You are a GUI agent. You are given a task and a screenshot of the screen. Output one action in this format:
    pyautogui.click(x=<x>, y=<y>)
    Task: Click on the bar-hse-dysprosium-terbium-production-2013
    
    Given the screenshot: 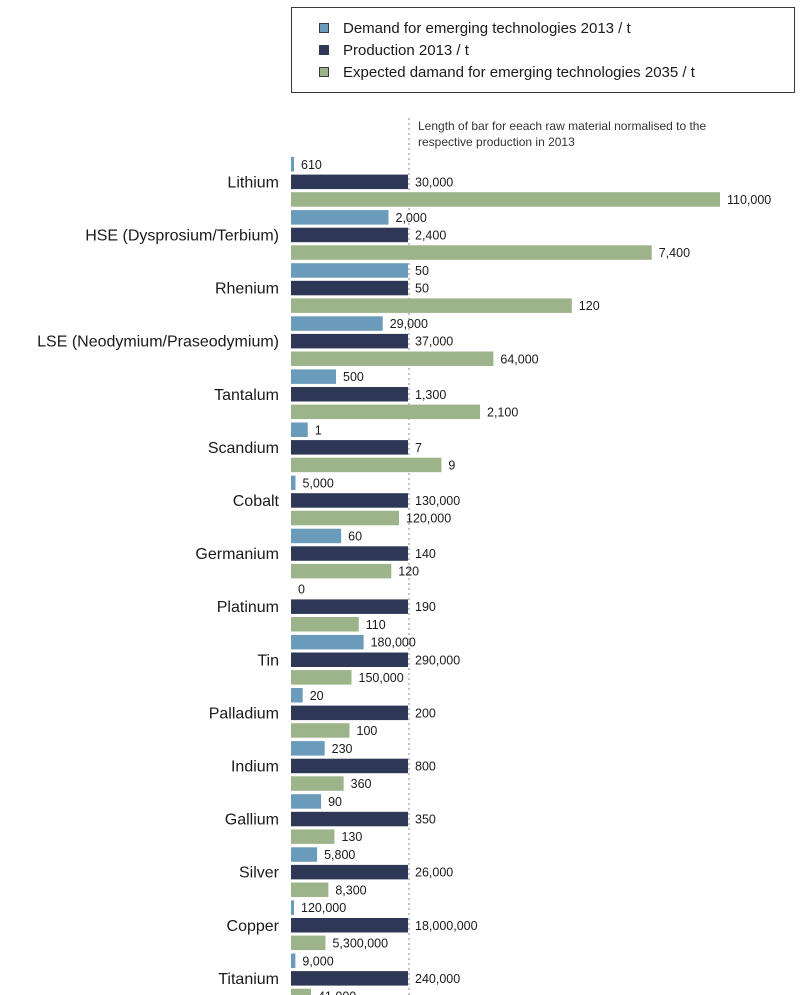 What is the action you would take?
    pyautogui.click(x=349, y=235)
    